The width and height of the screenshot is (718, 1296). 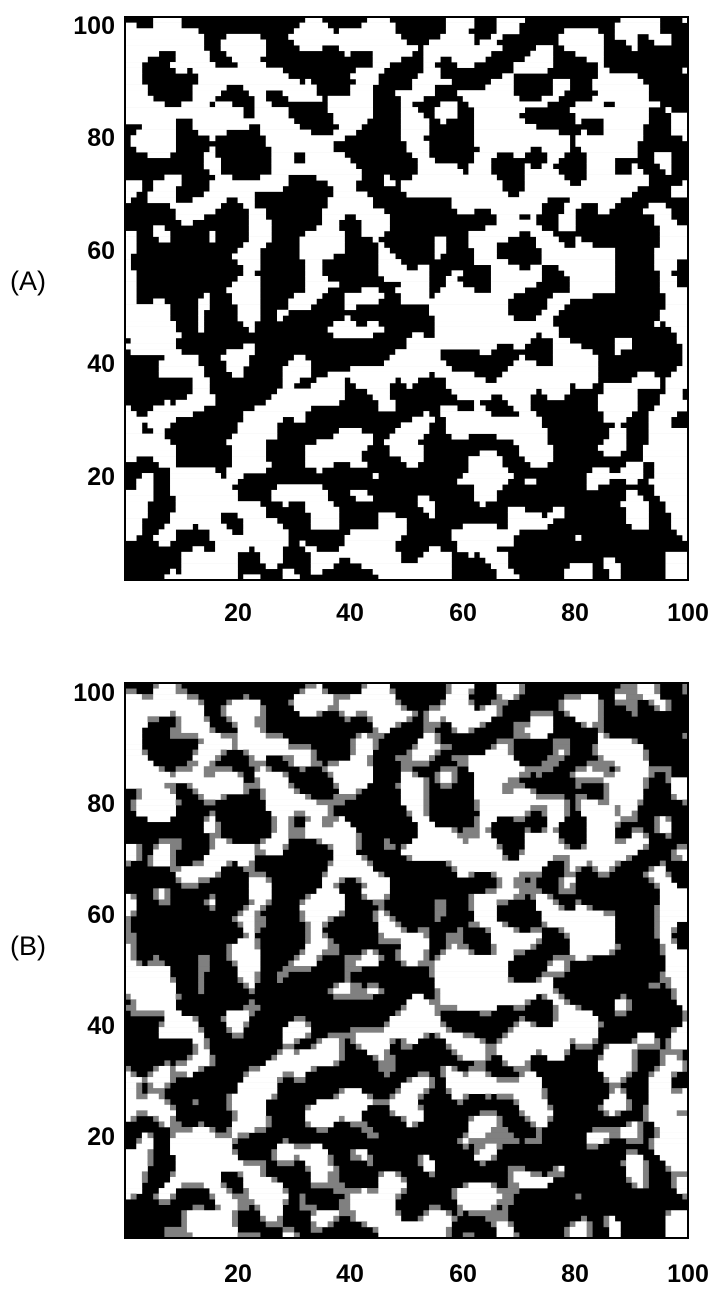 I want to click on panel-b-y-tick: 20, so click(x=101, y=1137).